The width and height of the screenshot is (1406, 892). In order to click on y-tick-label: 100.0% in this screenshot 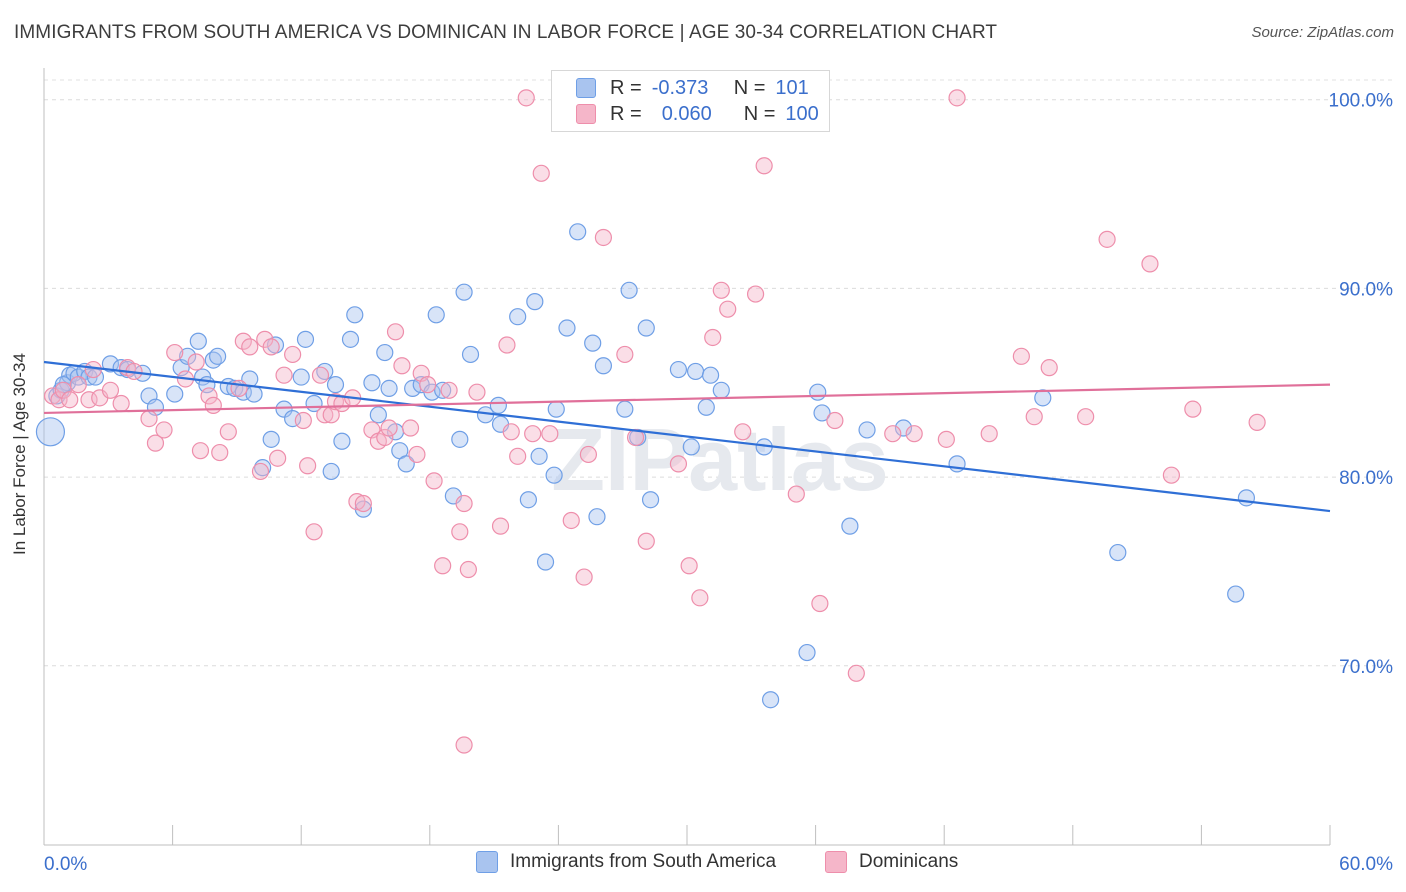, I will do `click(1361, 101)`.